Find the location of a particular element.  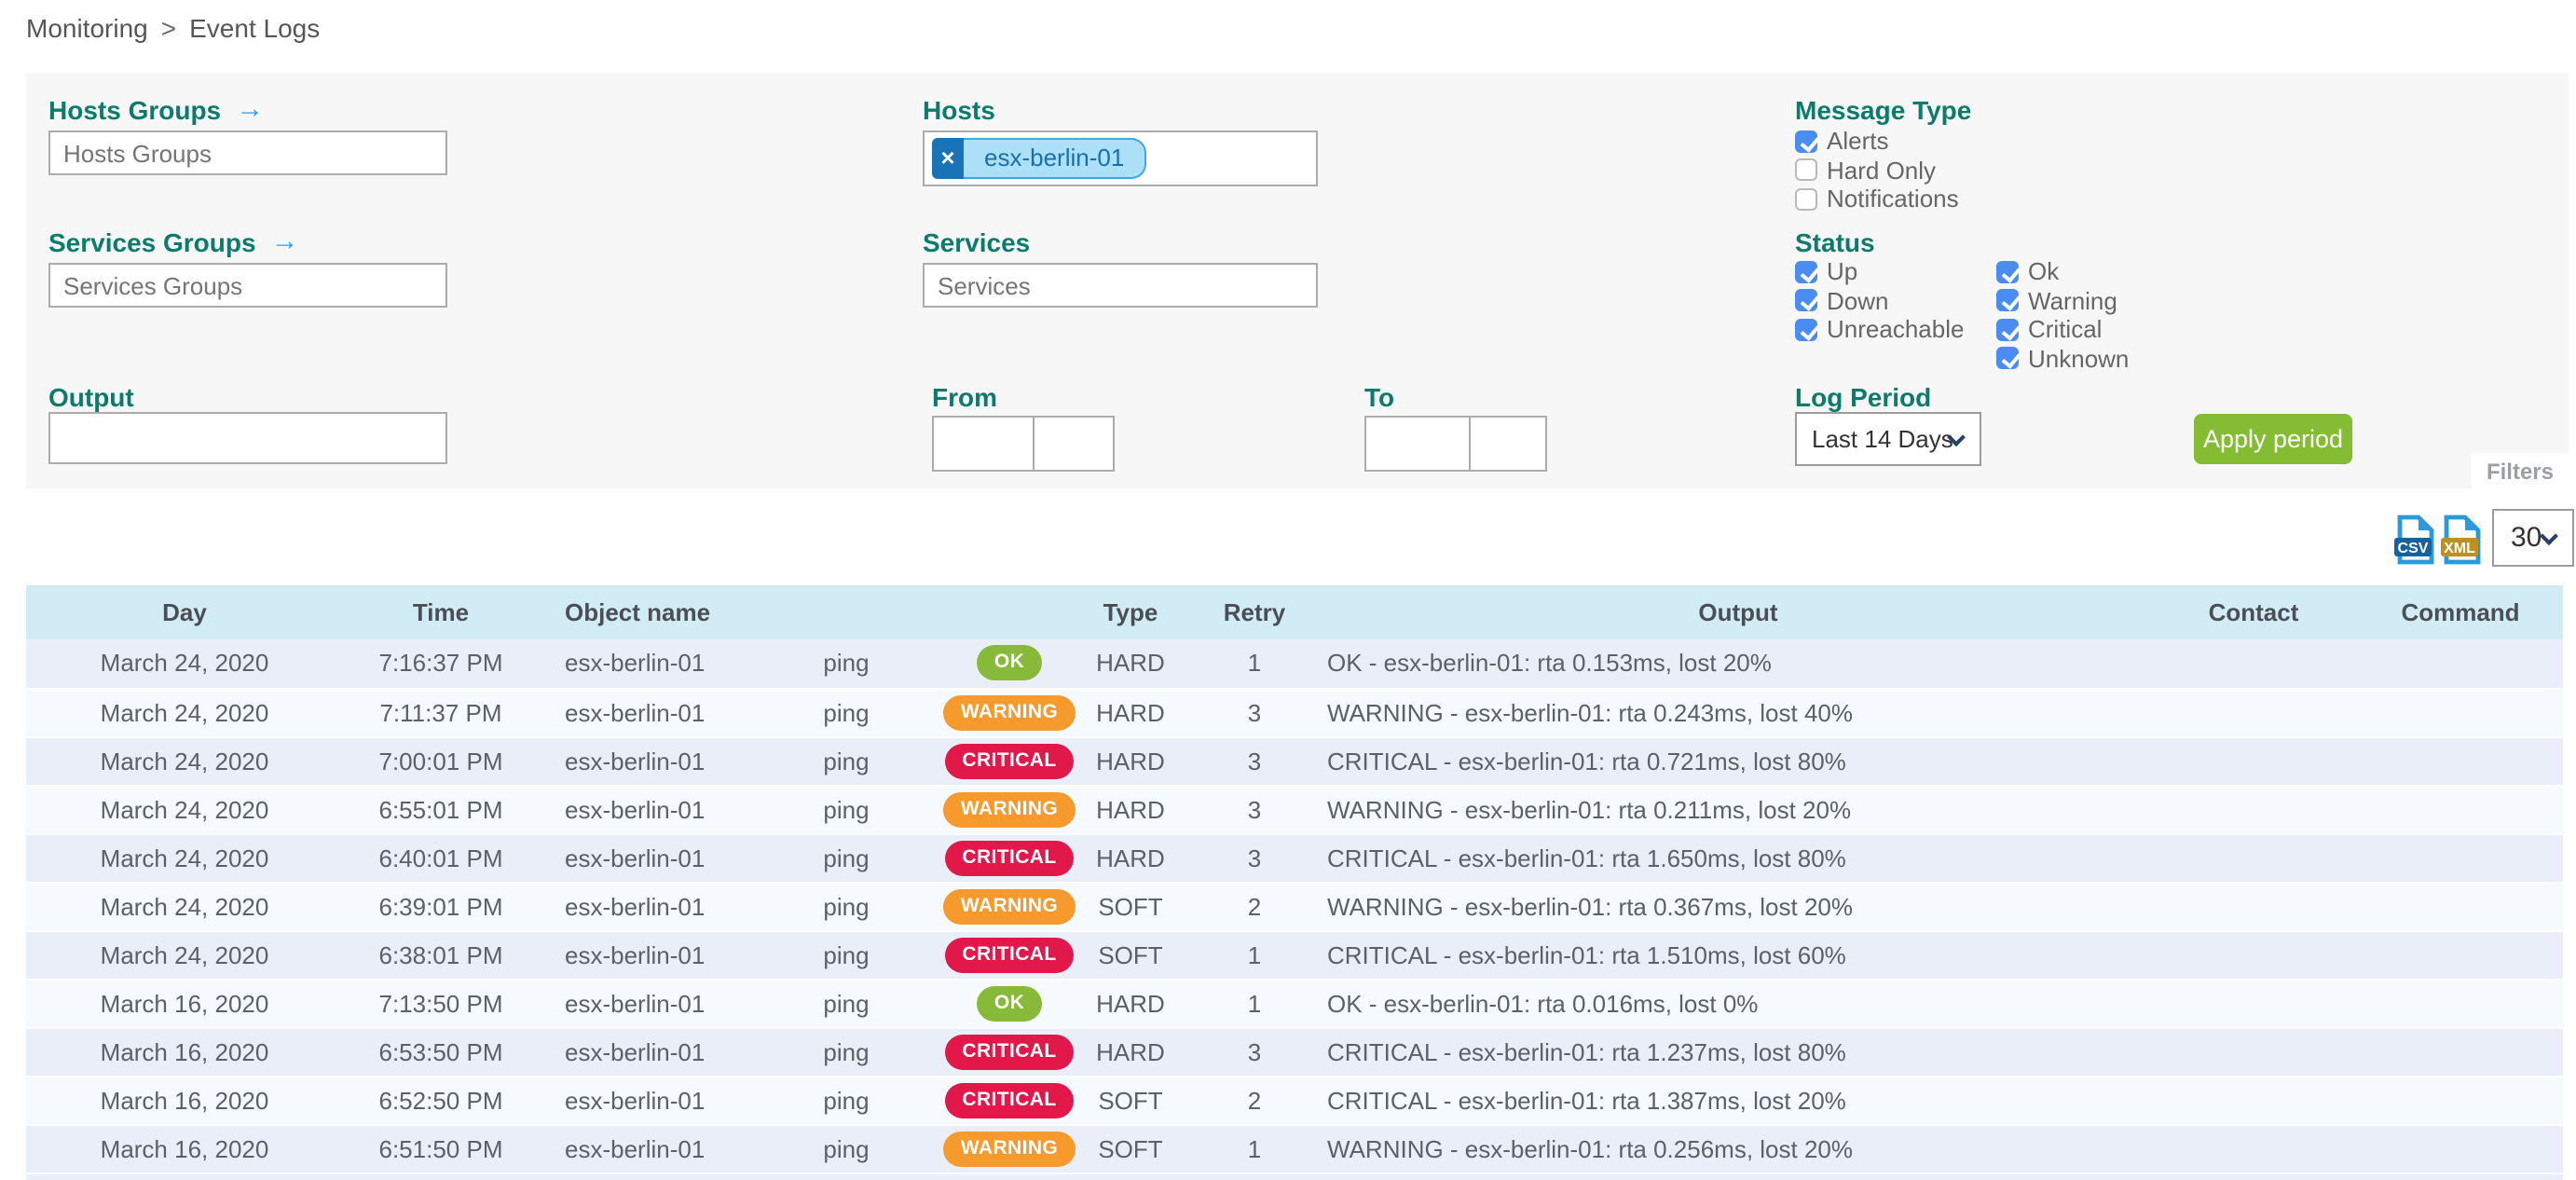

from-date-input is located at coordinates (983, 444).